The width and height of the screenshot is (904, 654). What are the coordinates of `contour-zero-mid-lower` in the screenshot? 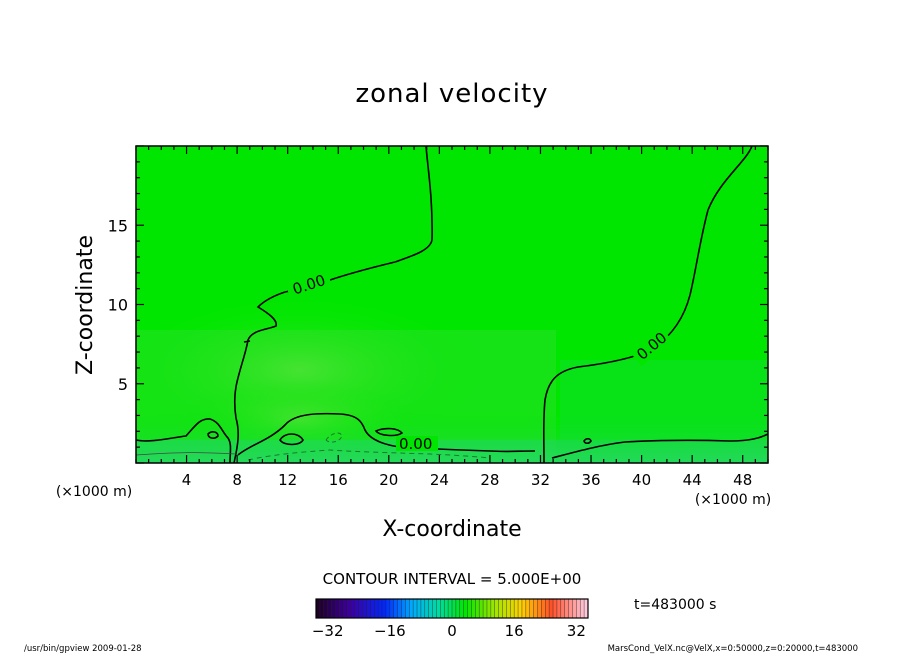 It's located at (386, 434).